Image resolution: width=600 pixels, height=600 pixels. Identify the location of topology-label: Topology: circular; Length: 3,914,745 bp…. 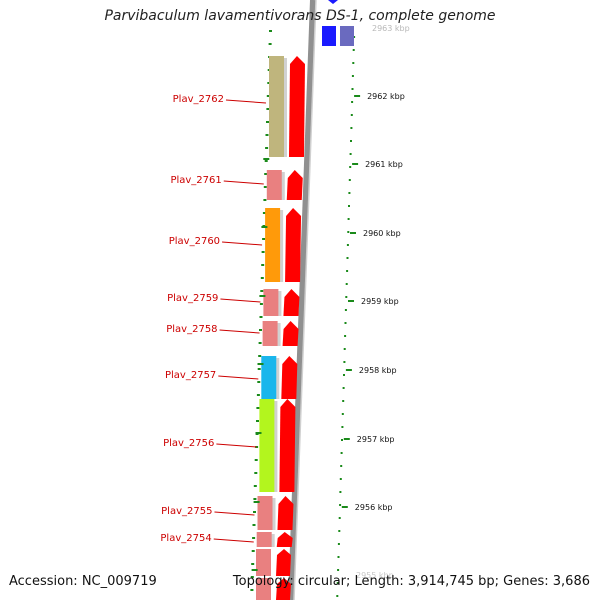
(411, 581).